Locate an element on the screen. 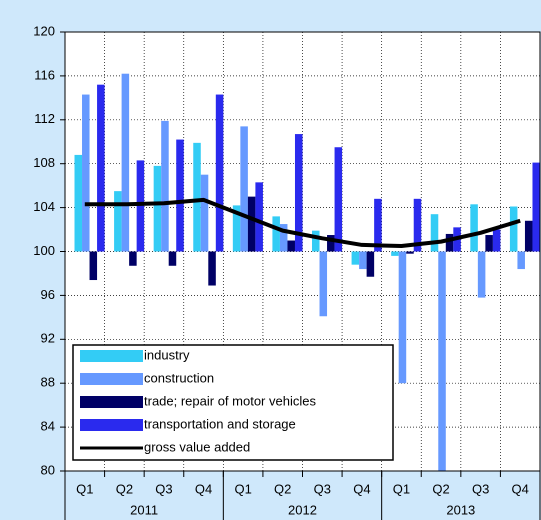 This screenshot has width=541, height=520. y-tick-label: 100 is located at coordinates (44, 250).